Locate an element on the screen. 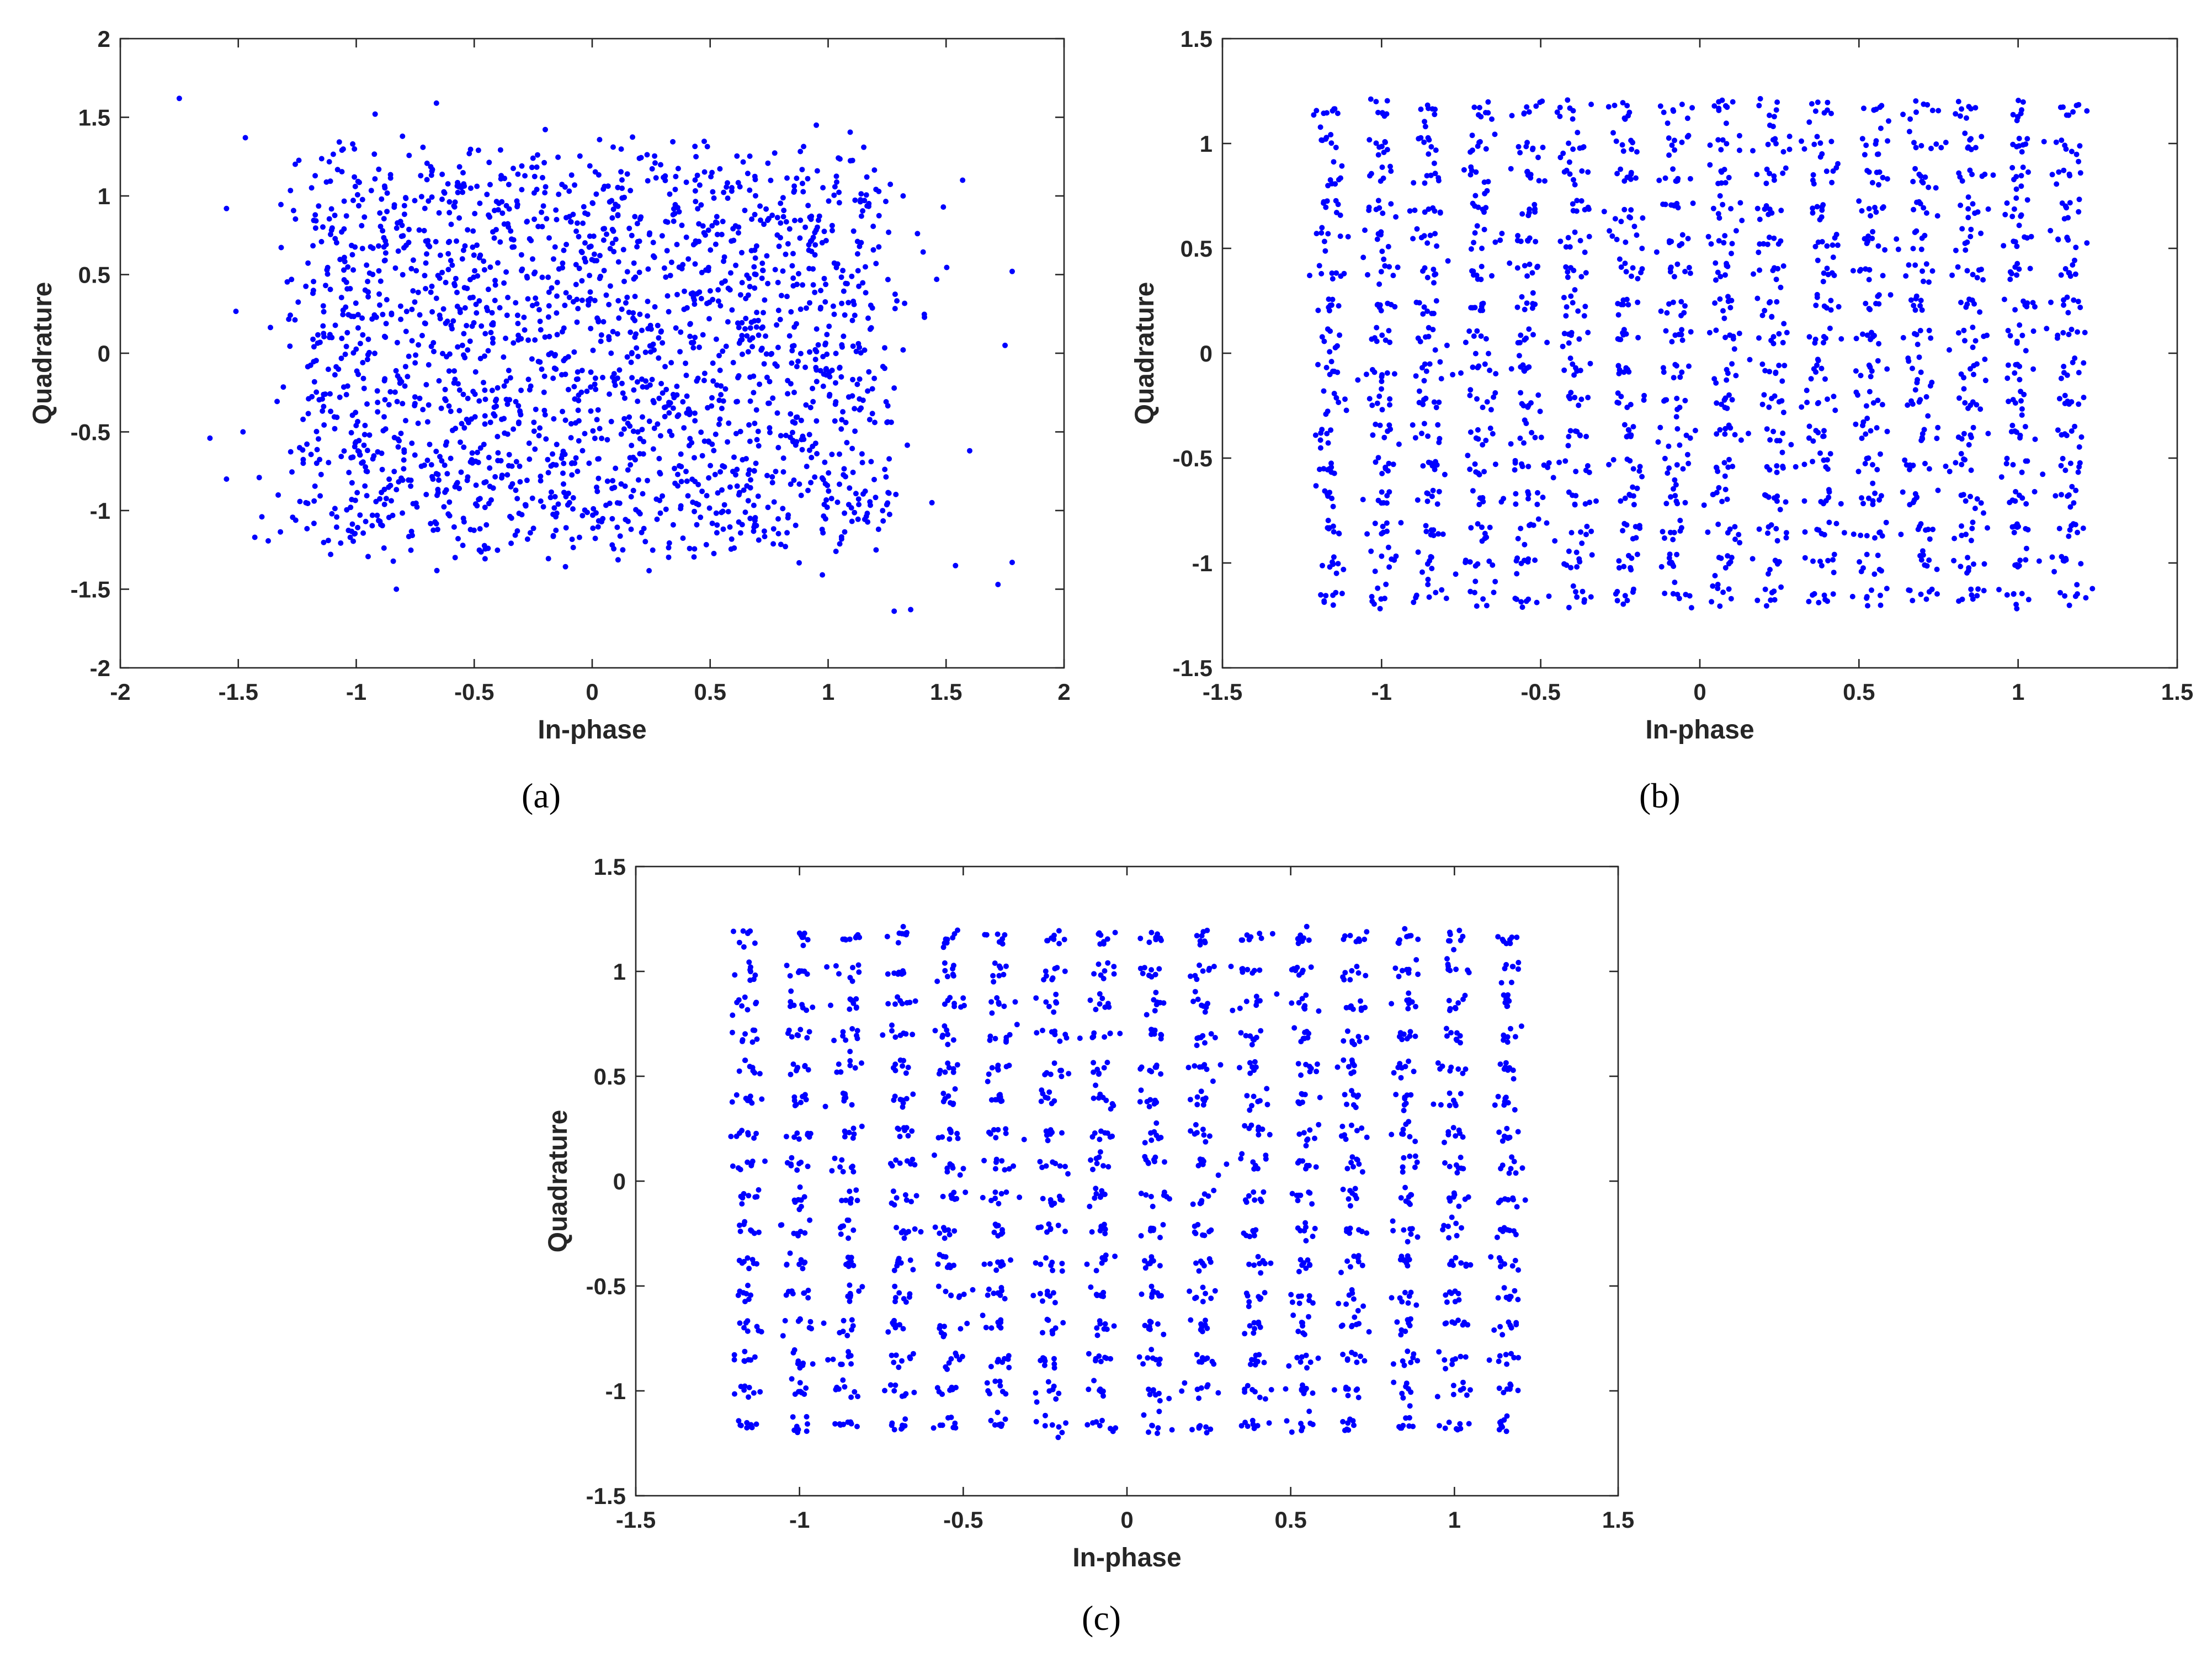 Image resolution: width=2212 pixels, height=1658 pixels. data-points is located at coordinates (1128, 1182).